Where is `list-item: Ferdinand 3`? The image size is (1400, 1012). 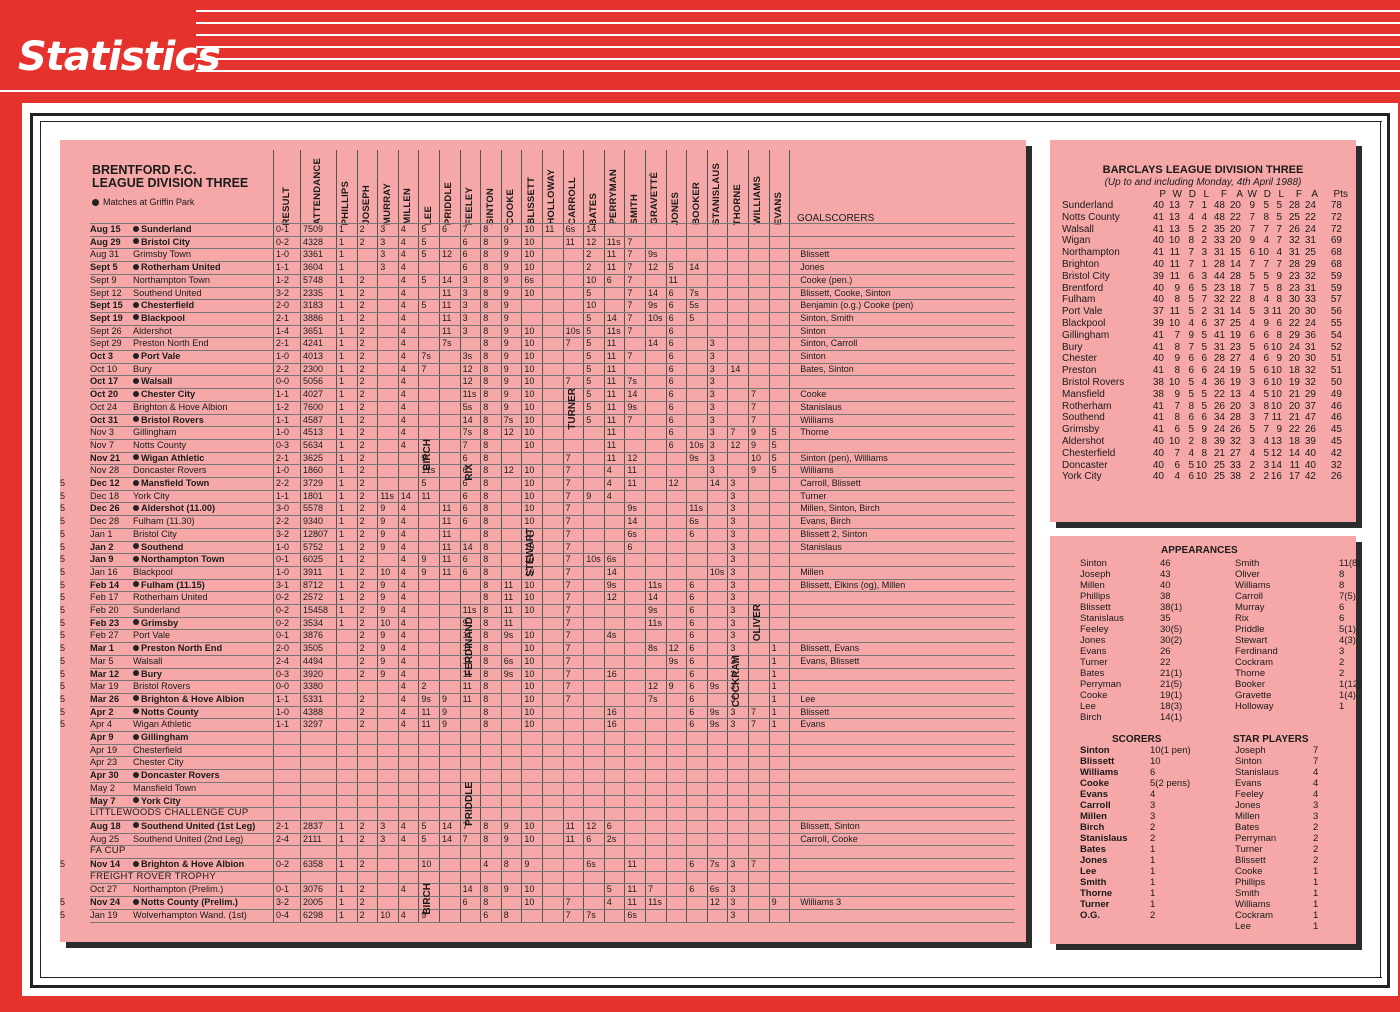
list-item: Ferdinand 3 is located at coordinates (1290, 651).